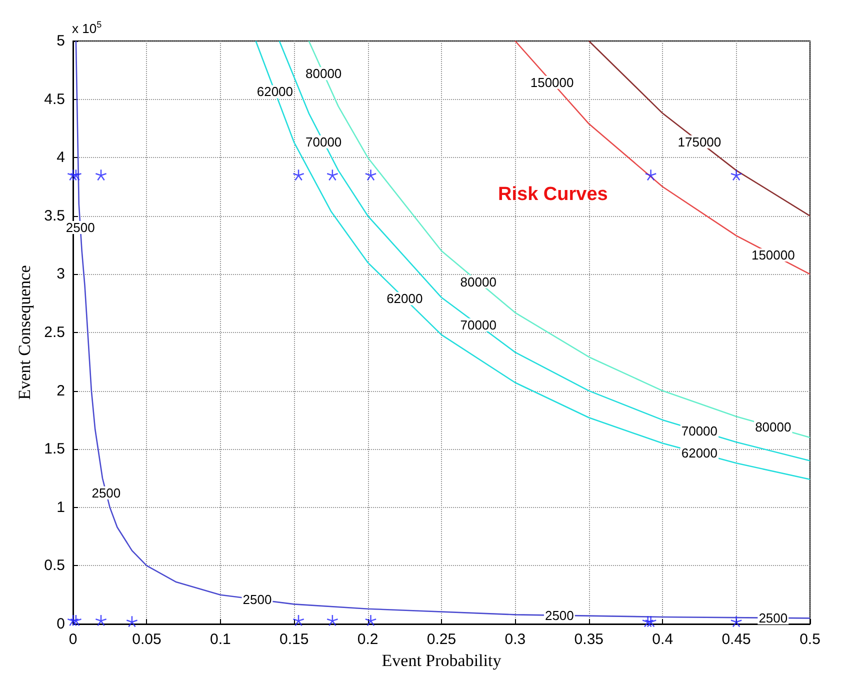  Describe the element at coordinates (442, 660) in the screenshot. I see `x-axis-title: Event Probability` at that location.